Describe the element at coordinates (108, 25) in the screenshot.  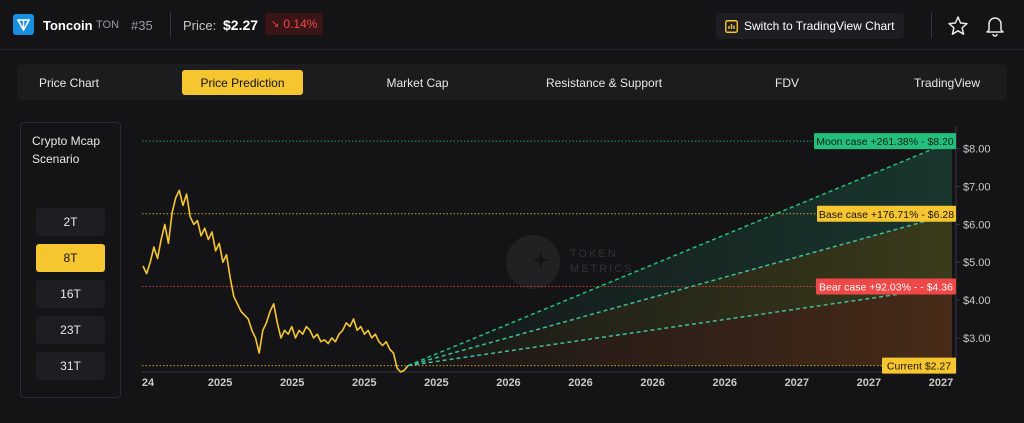
I see `coin-symbol: TON` at that location.